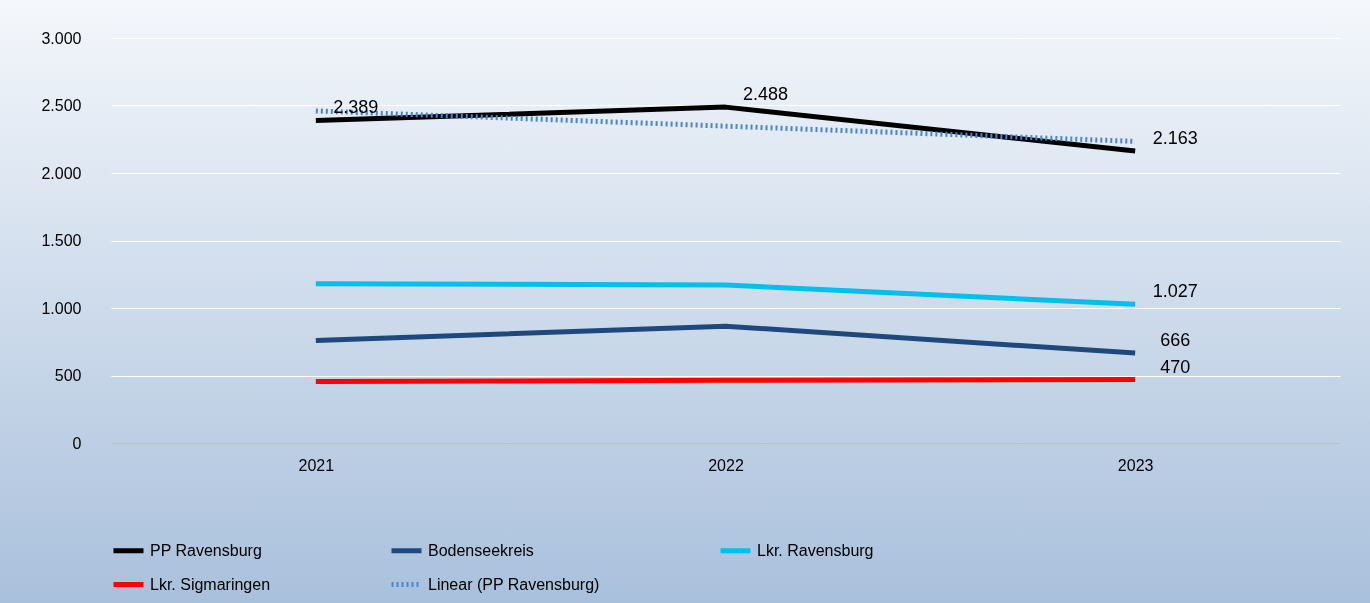 This screenshot has width=1370, height=603. I want to click on x-tick-label: 2023, so click(1135, 465).